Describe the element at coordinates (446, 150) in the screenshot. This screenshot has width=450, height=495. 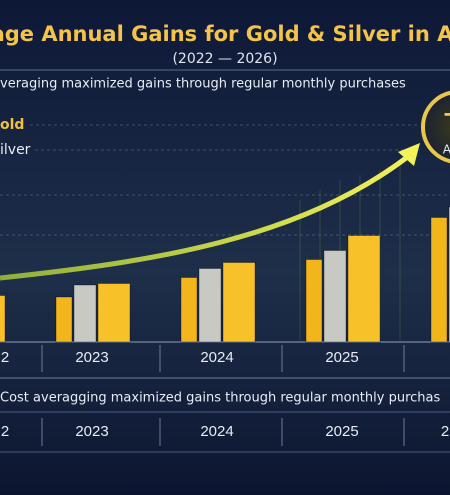
I see `badge-text: Av` at that location.